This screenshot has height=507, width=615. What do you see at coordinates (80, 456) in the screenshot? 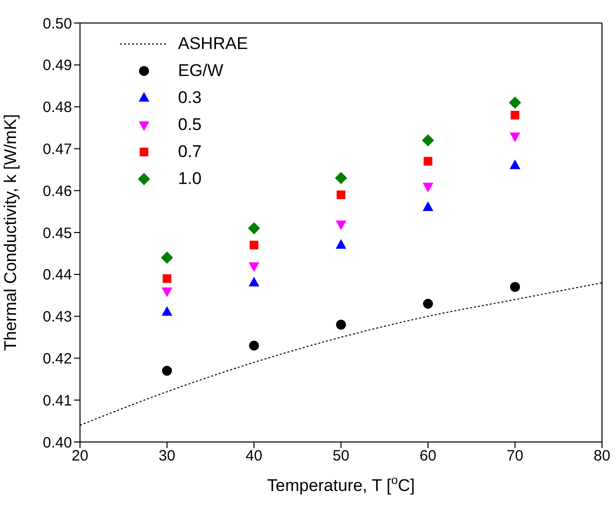
I see `x-tick-label: 20` at bounding box center [80, 456].